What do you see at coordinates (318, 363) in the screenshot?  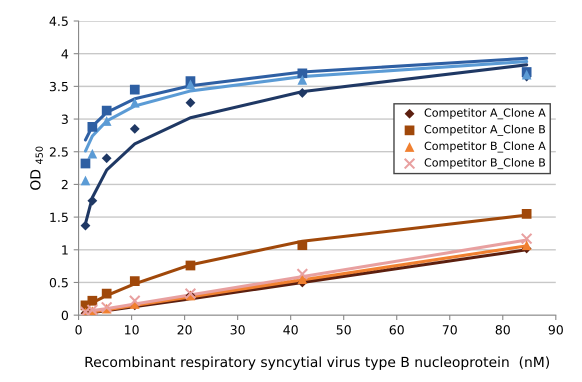 I see `x-axis-title: Recombinant respiratory syncytial virus type B nucleoprotein (nM)` at bounding box center [318, 363].